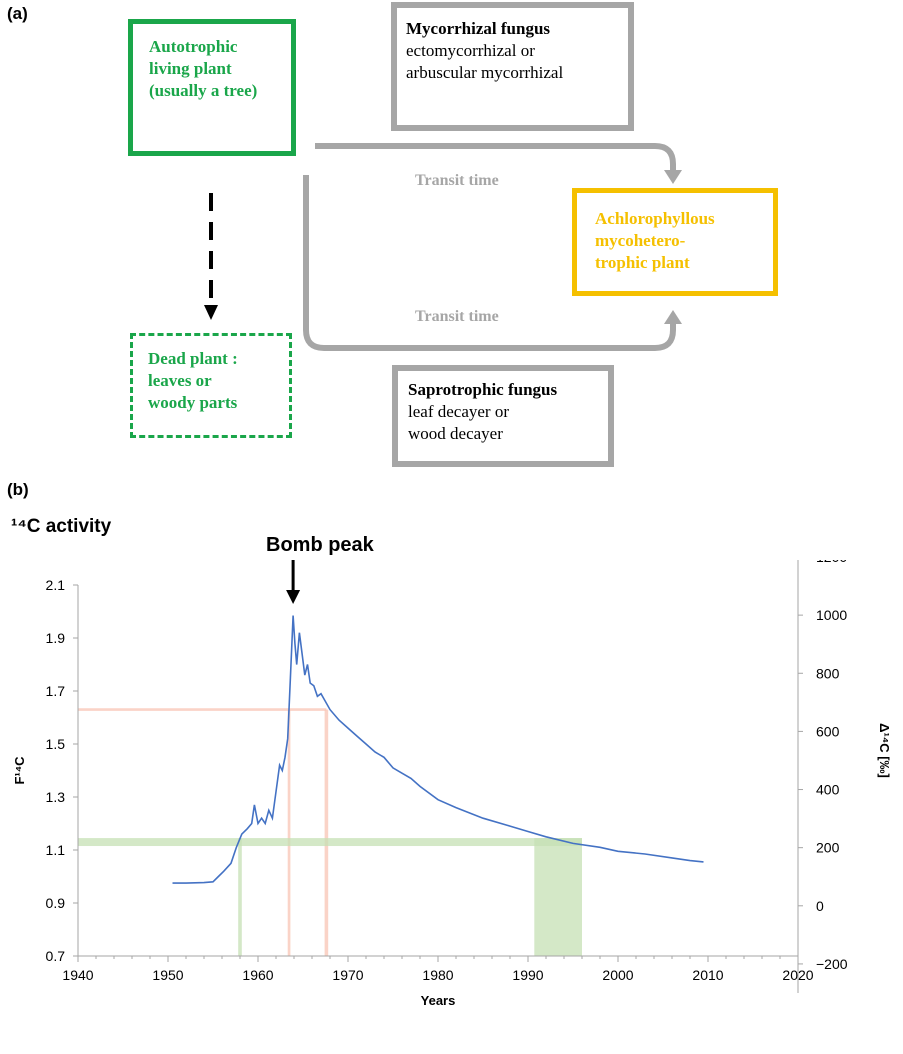 Image resolution: width=903 pixels, height=1054 pixels. I want to click on x-tick-label: 2020, so click(797, 975).